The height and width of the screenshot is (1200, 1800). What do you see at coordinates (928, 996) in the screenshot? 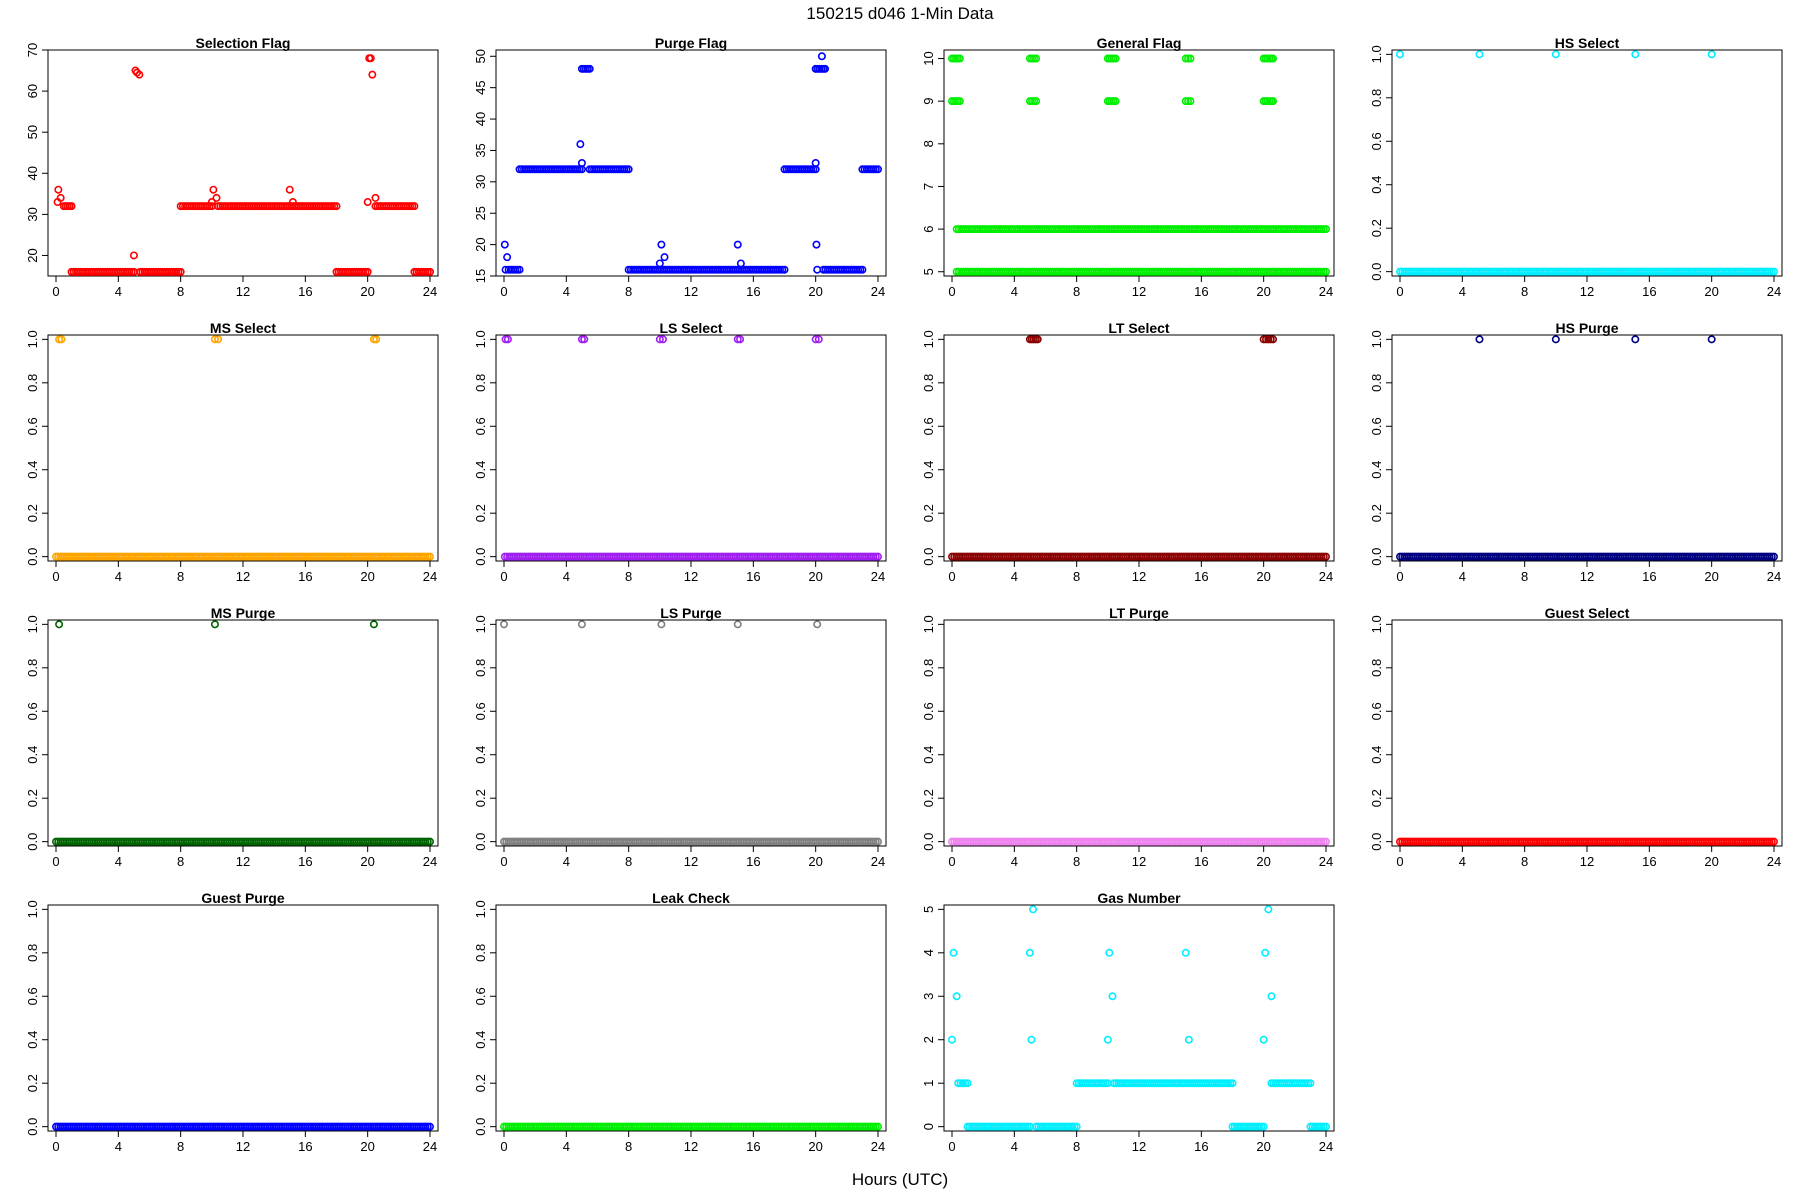
I see `y-tick-label: 3` at bounding box center [928, 996].